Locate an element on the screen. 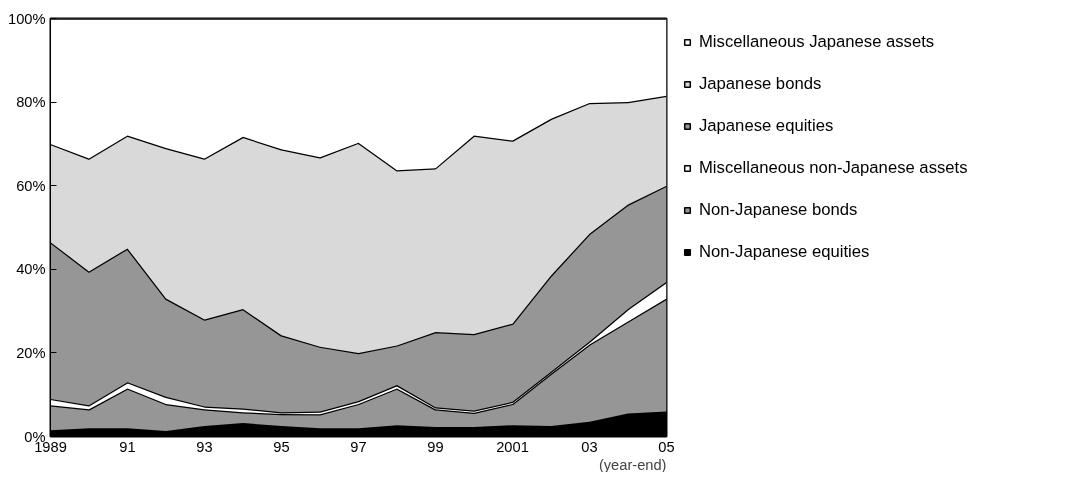  legend-label: Miscellaneous non-Japanese assets is located at coordinates (833, 168).